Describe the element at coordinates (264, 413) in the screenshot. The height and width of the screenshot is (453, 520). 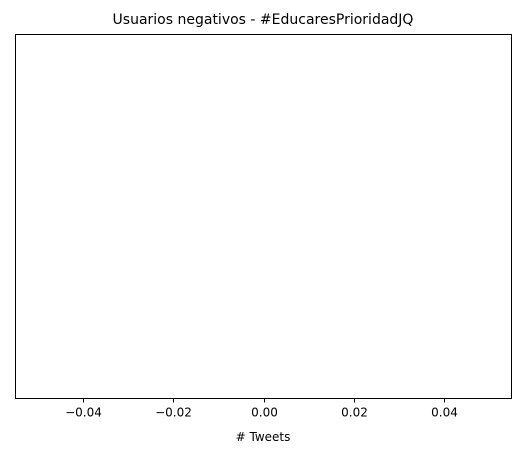
I see `x-tick-label: 0.00` at that location.